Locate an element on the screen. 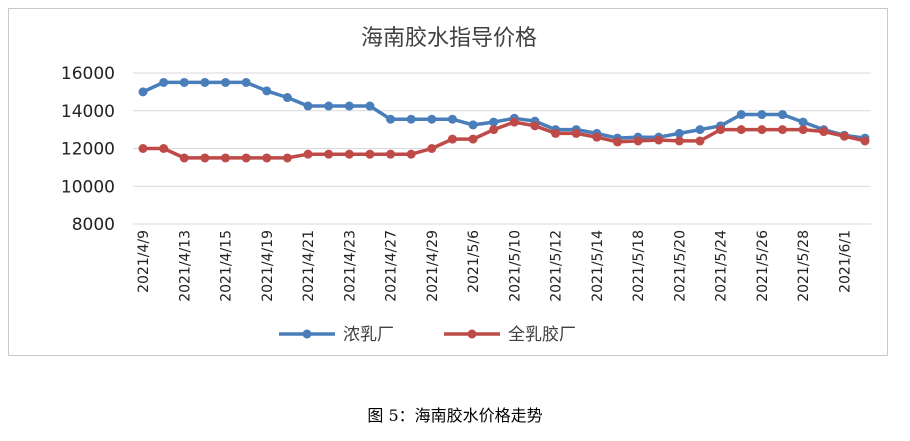 This screenshot has width=910, height=441. x-tick-label: 2021/5/10 is located at coordinates (515, 266).